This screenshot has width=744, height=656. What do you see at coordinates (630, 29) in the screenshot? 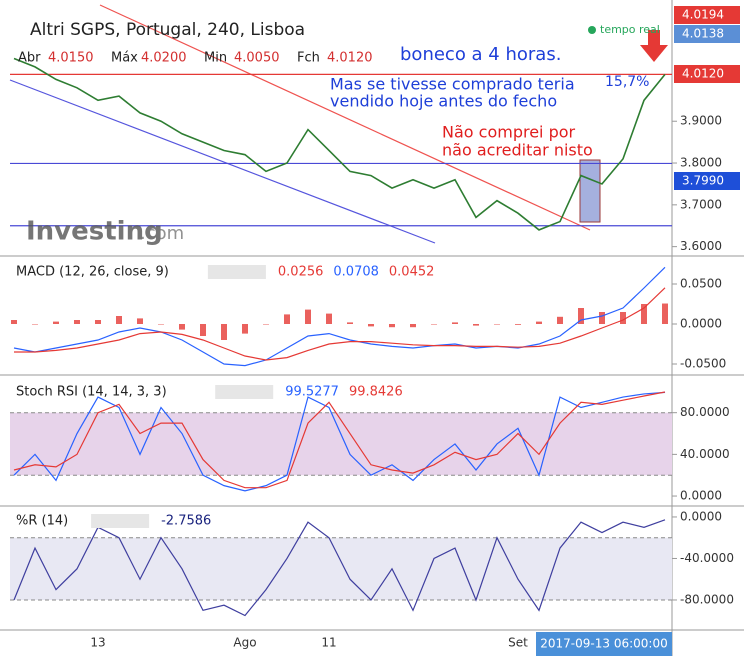
I see `status: tempo real` at bounding box center [630, 29].